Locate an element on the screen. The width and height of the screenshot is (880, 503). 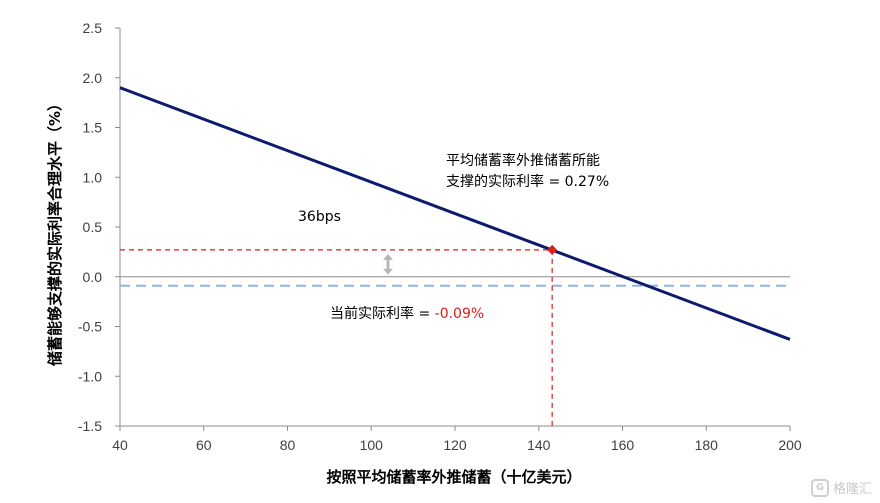
y-axis-title: 储蓄能够支撑的实际利率合理水平（%） is located at coordinates (55, 231).